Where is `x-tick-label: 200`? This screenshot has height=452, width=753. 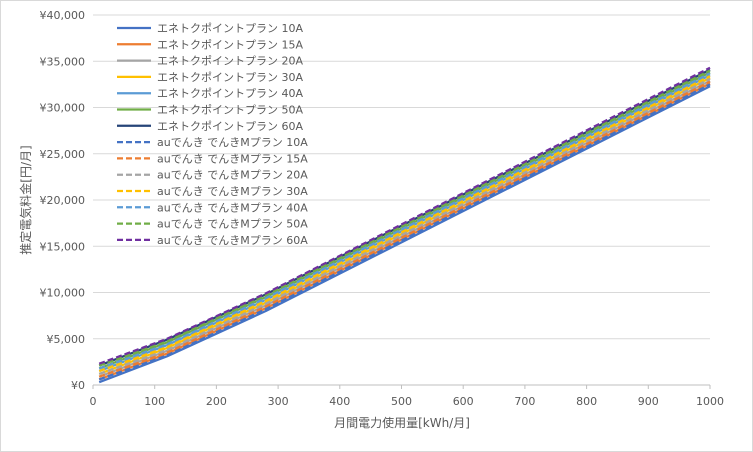 x-tick-label: 200 is located at coordinates (216, 401).